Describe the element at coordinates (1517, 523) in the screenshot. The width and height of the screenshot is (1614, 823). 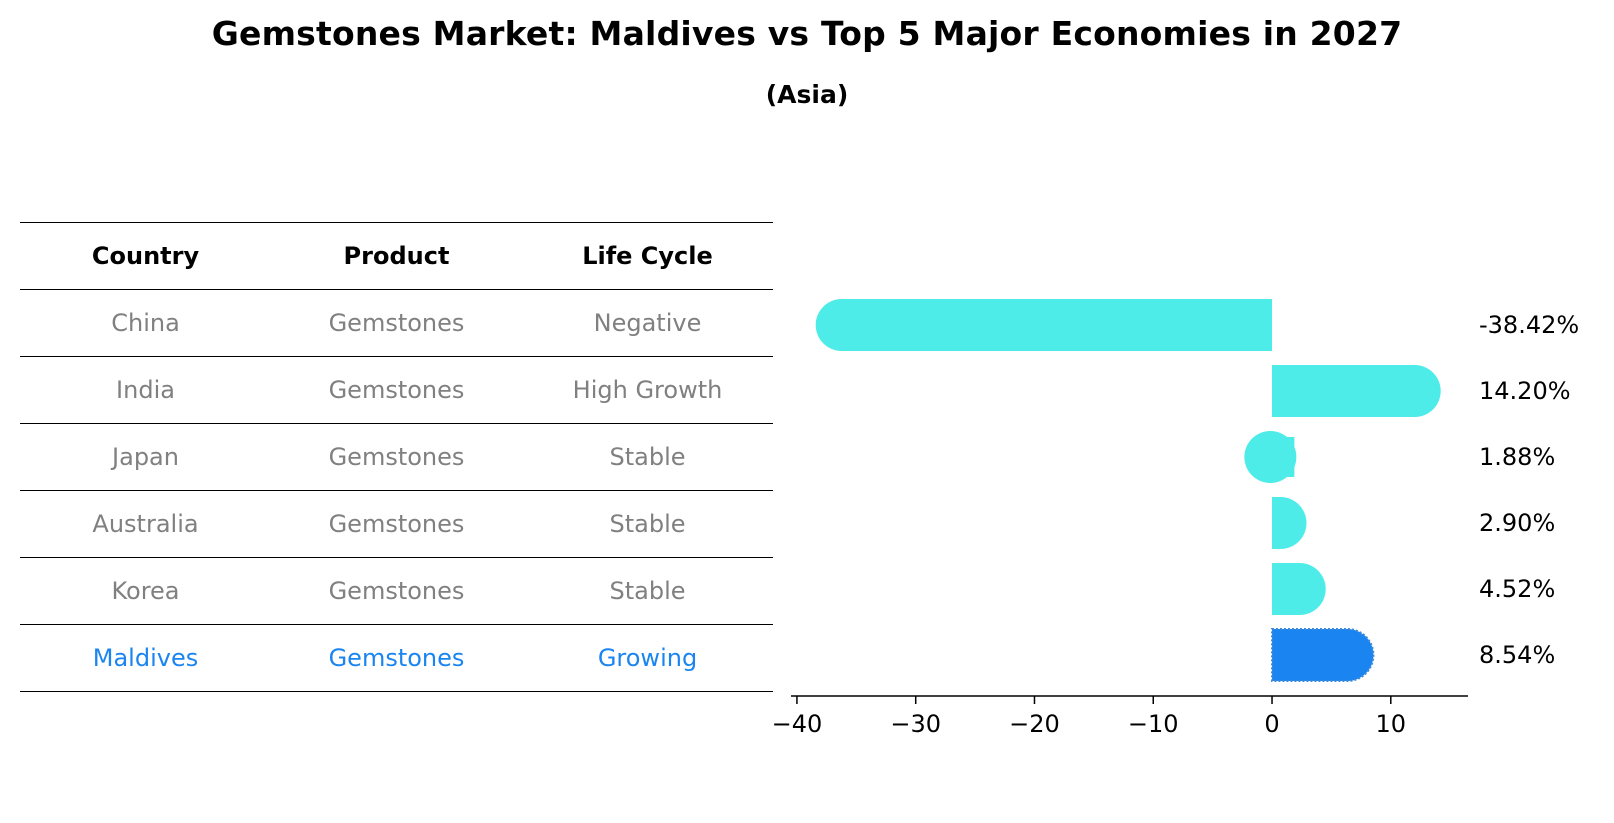
I see `data-label: 2.90%` at that location.